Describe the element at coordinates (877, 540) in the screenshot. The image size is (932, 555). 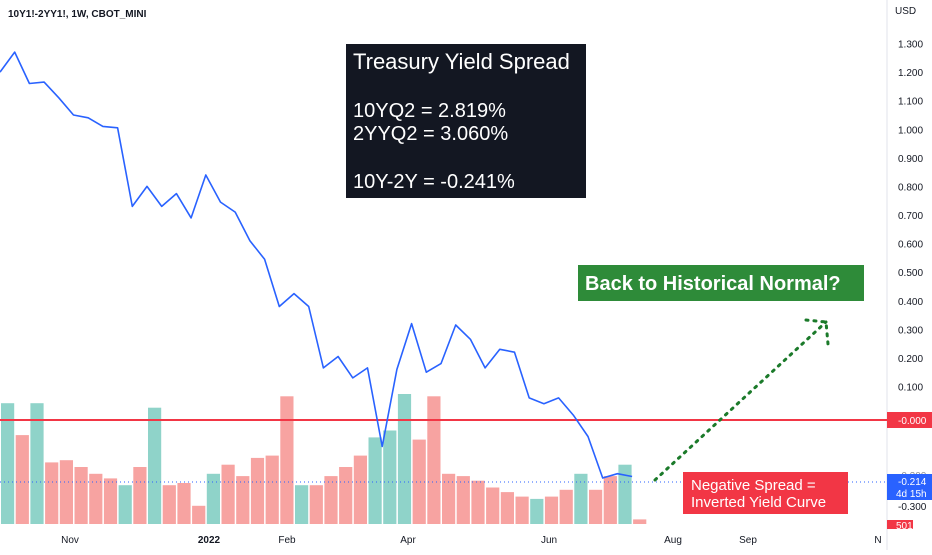
I see `time-tick-label: N` at that location.